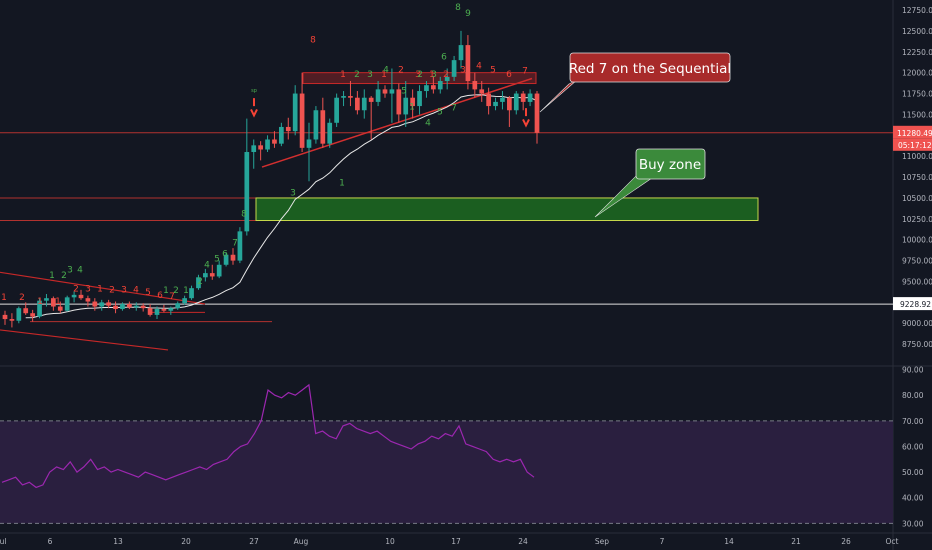  I want to click on buy-zone-rect, so click(507, 209).